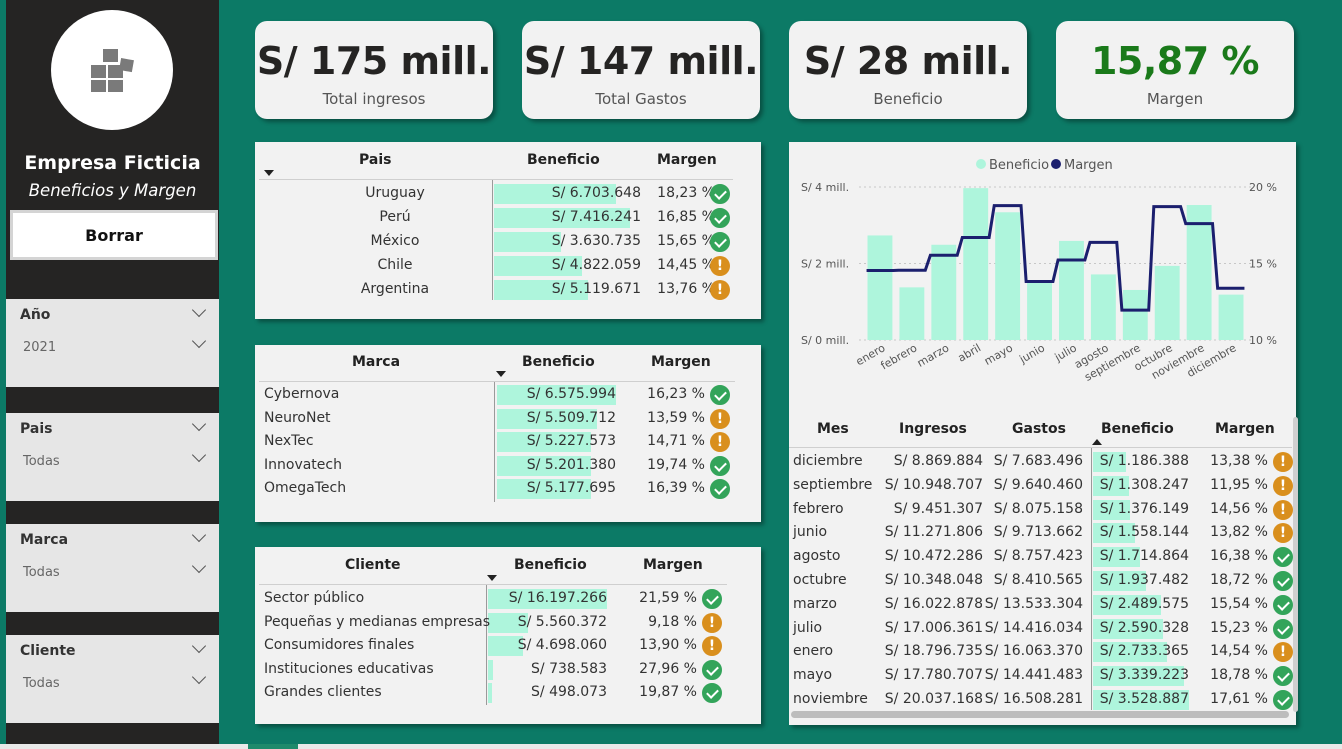  I want to click on x-tick-label: febrero, so click(899, 356).